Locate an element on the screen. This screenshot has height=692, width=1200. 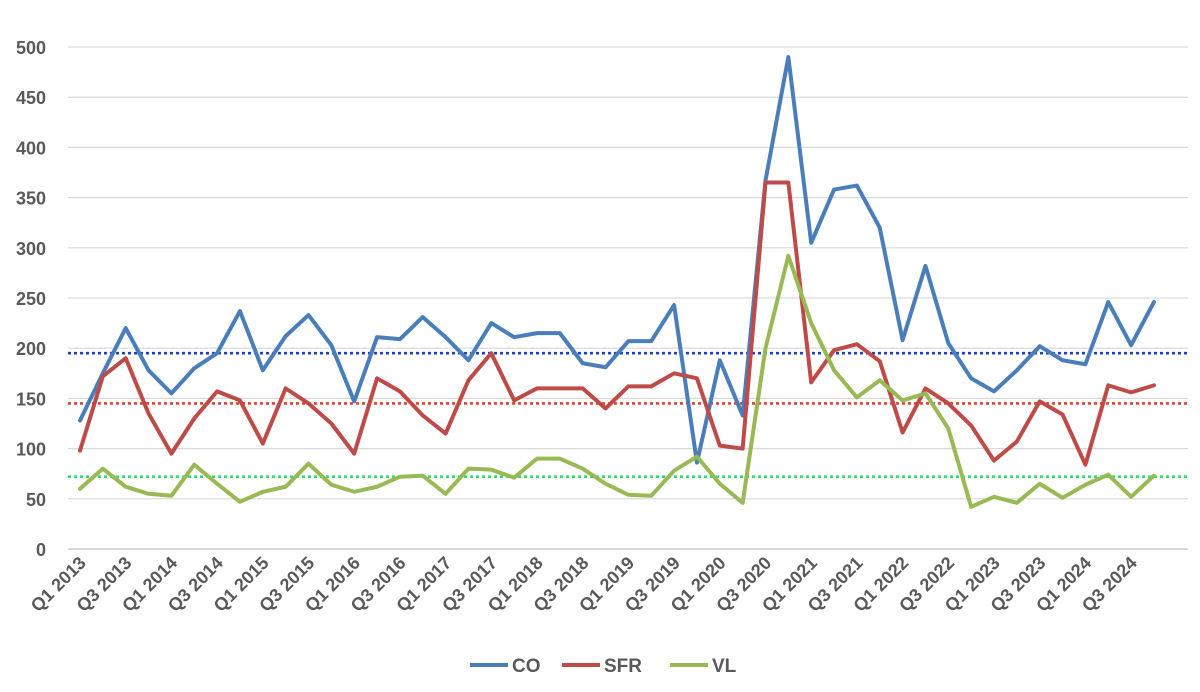
y-tick-label: 200 is located at coordinates (31, 349).